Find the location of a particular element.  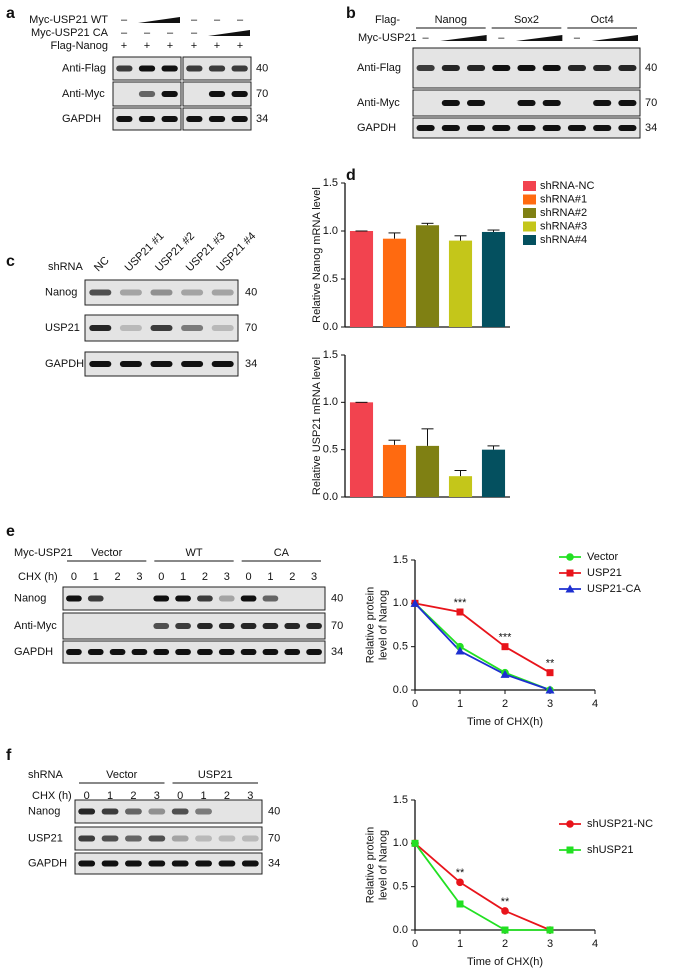

panel-letter: e is located at coordinates (10, 531).